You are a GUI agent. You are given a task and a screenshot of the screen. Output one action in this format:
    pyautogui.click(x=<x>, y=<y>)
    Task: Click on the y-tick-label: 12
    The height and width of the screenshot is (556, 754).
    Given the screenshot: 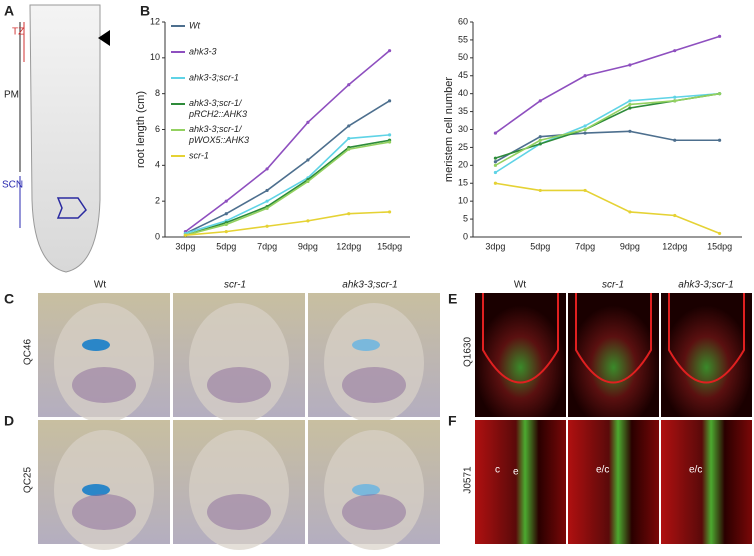 What is the action you would take?
    pyautogui.click(x=155, y=21)
    